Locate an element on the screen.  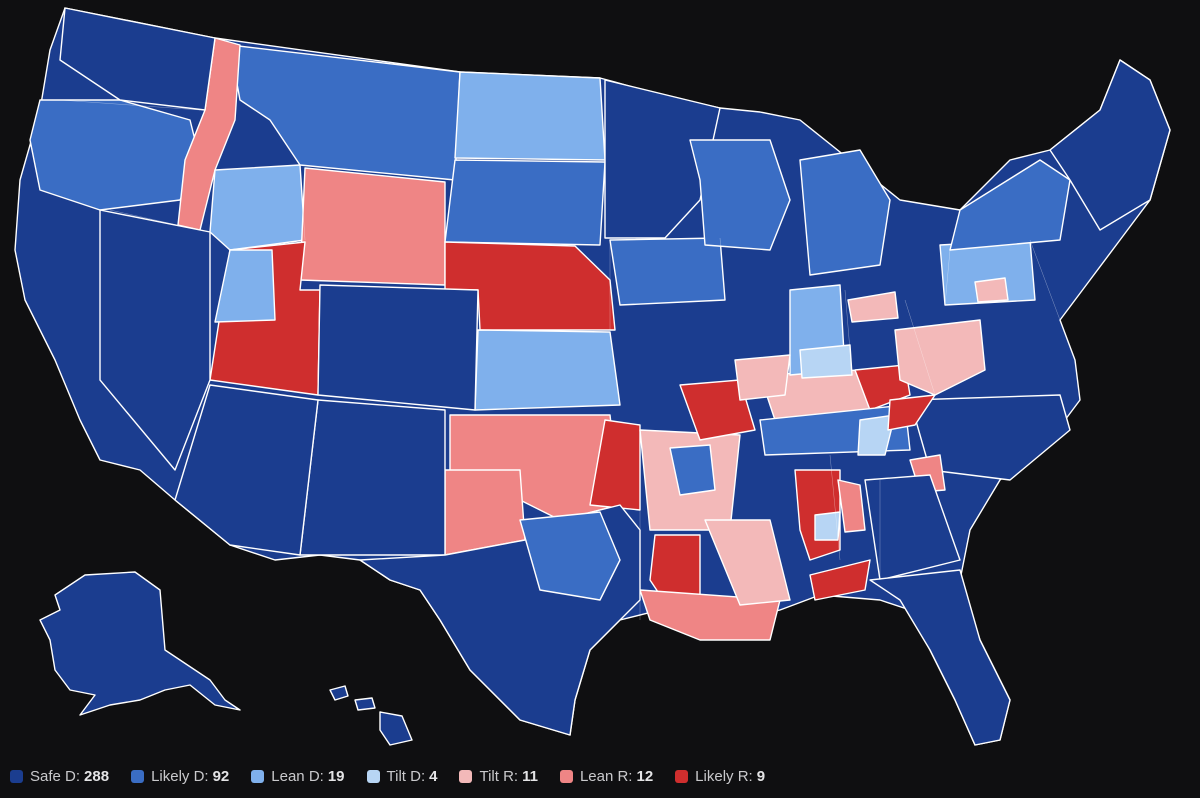
region-arkansas-core is located at coordinates (692, 470).